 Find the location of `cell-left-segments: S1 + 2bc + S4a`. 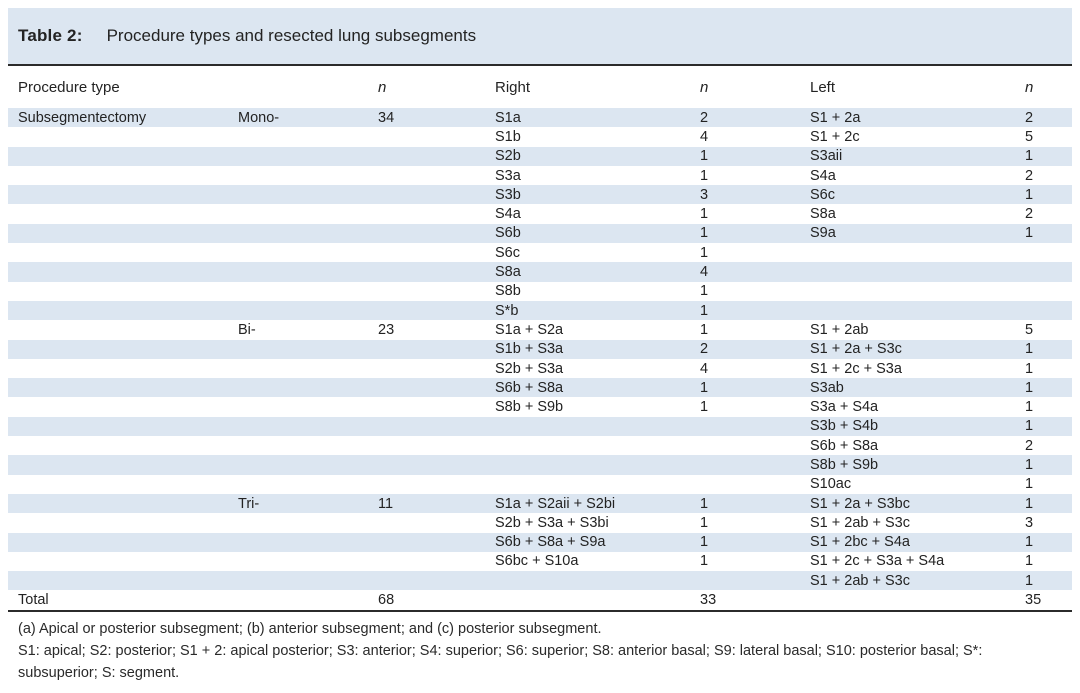

cell-left-segments: S1 + 2bc + S4a is located at coordinates (860, 542).